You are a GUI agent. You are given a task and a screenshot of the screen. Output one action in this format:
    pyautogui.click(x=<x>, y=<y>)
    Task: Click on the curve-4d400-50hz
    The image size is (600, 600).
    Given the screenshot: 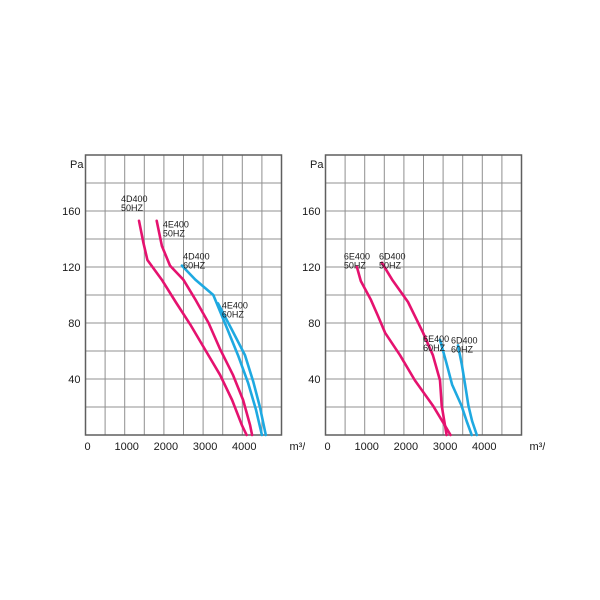 What is the action you would take?
    pyautogui.click(x=192, y=328)
    